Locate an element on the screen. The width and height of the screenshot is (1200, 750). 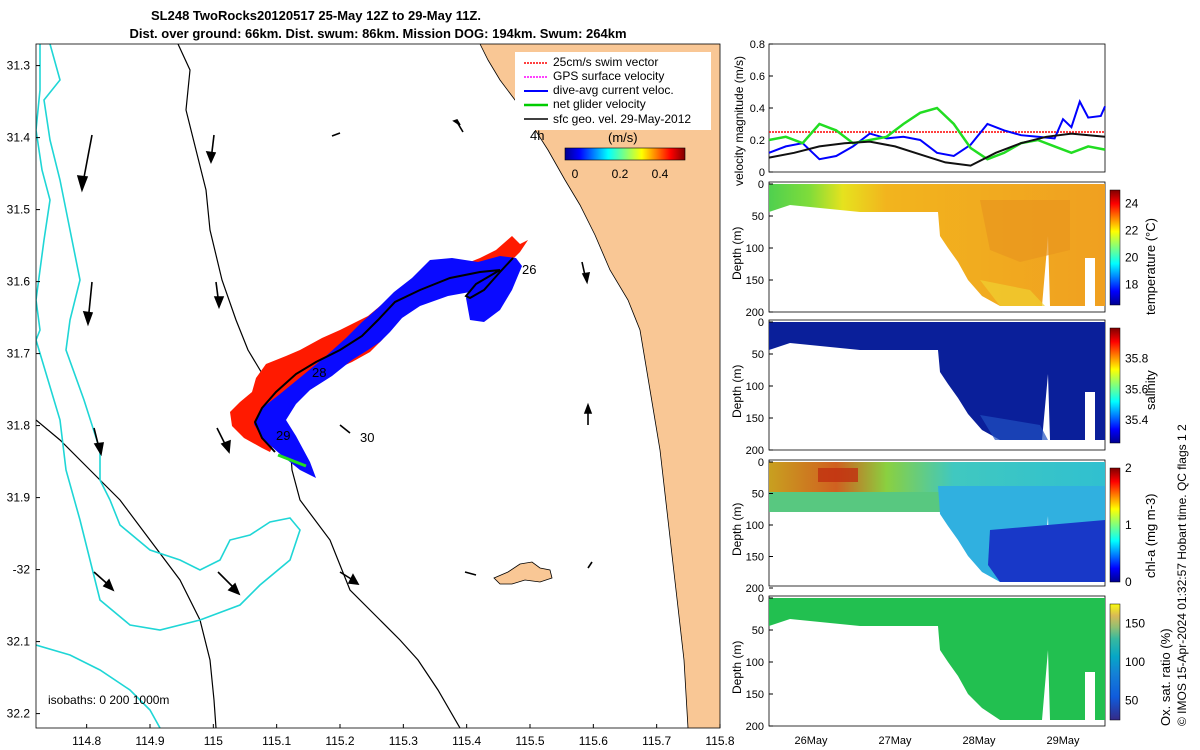
isobath-1000m is located at coordinates (126, 573).